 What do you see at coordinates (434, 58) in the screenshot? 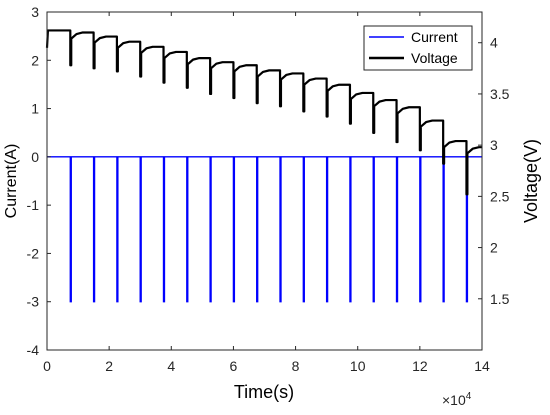
I see `legend-label-voltage: Voltage` at bounding box center [434, 58].